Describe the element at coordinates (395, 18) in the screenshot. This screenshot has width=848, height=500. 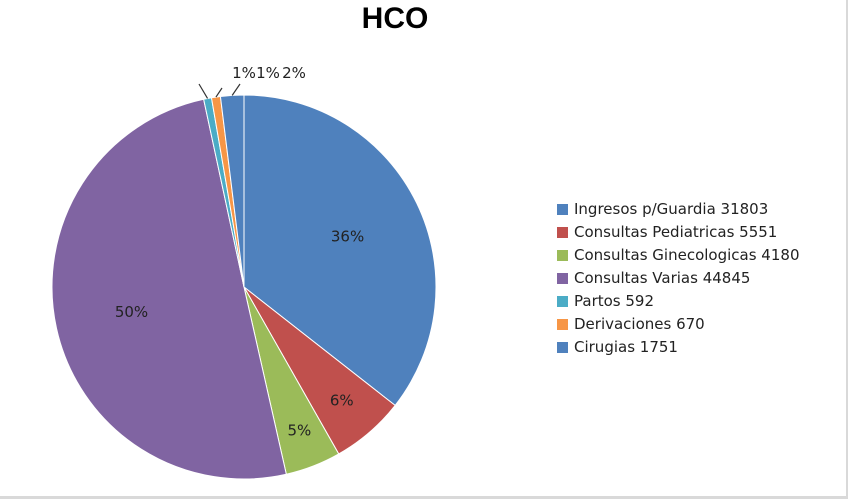
I see `chart-title: HCO` at that location.